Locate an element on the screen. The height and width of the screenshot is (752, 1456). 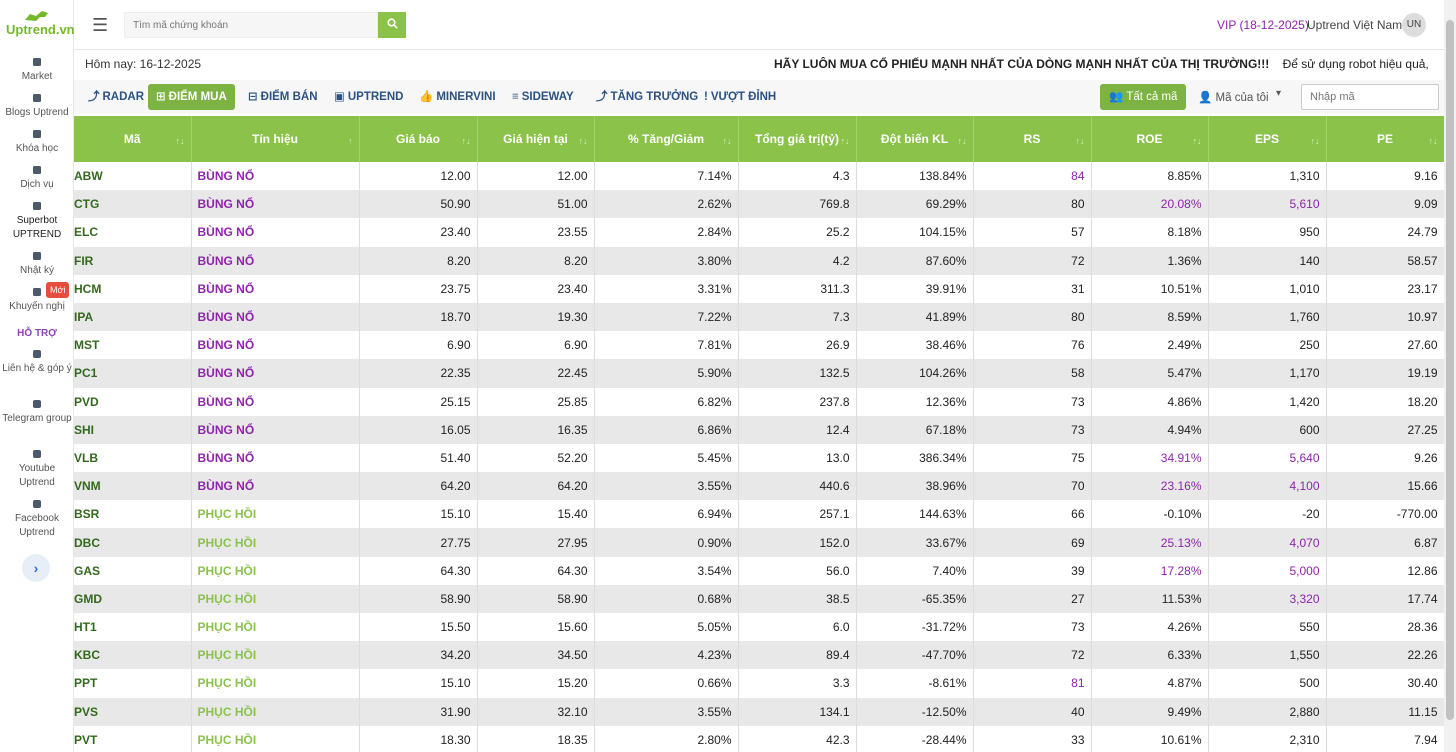
stock-code-cell: PVS is located at coordinates (133, 711).